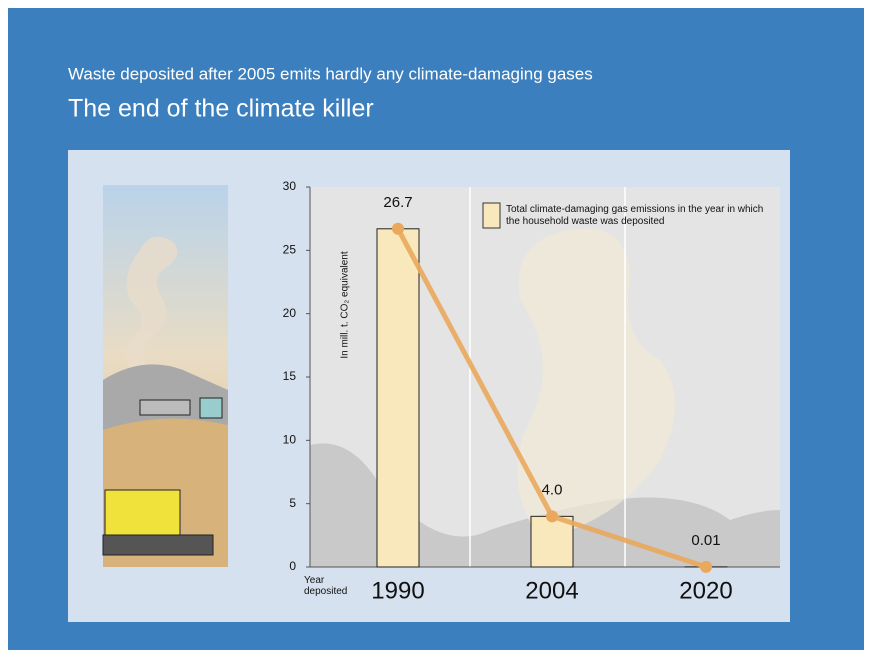 The image size is (872, 659). Describe the element at coordinates (551, 590) in the screenshot. I see `x-tick-label: 2004` at that location.